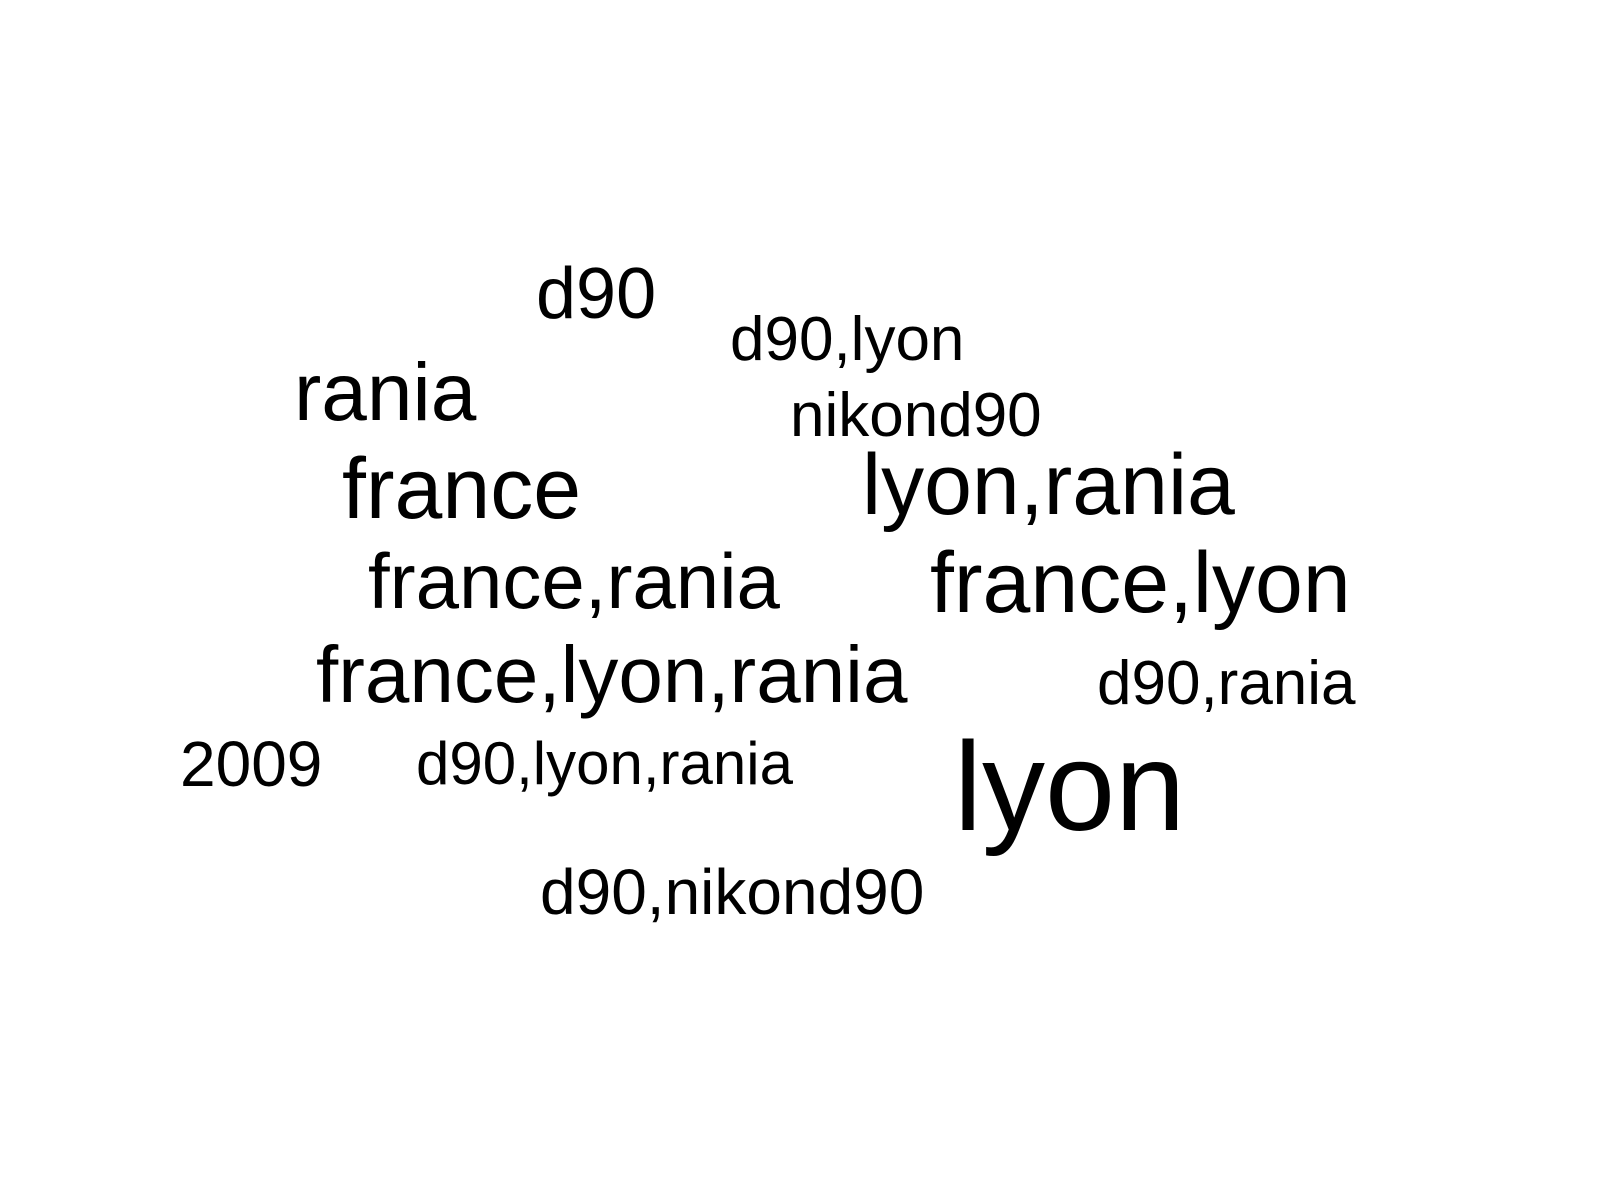  I want to click on word-france: france, so click(461, 489).